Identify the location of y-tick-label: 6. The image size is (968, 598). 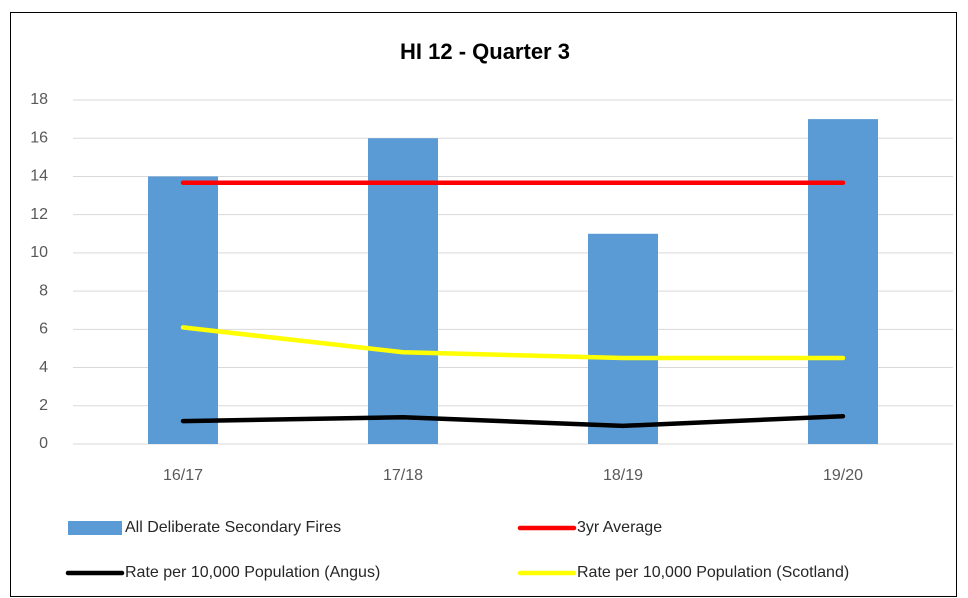
(43, 329).